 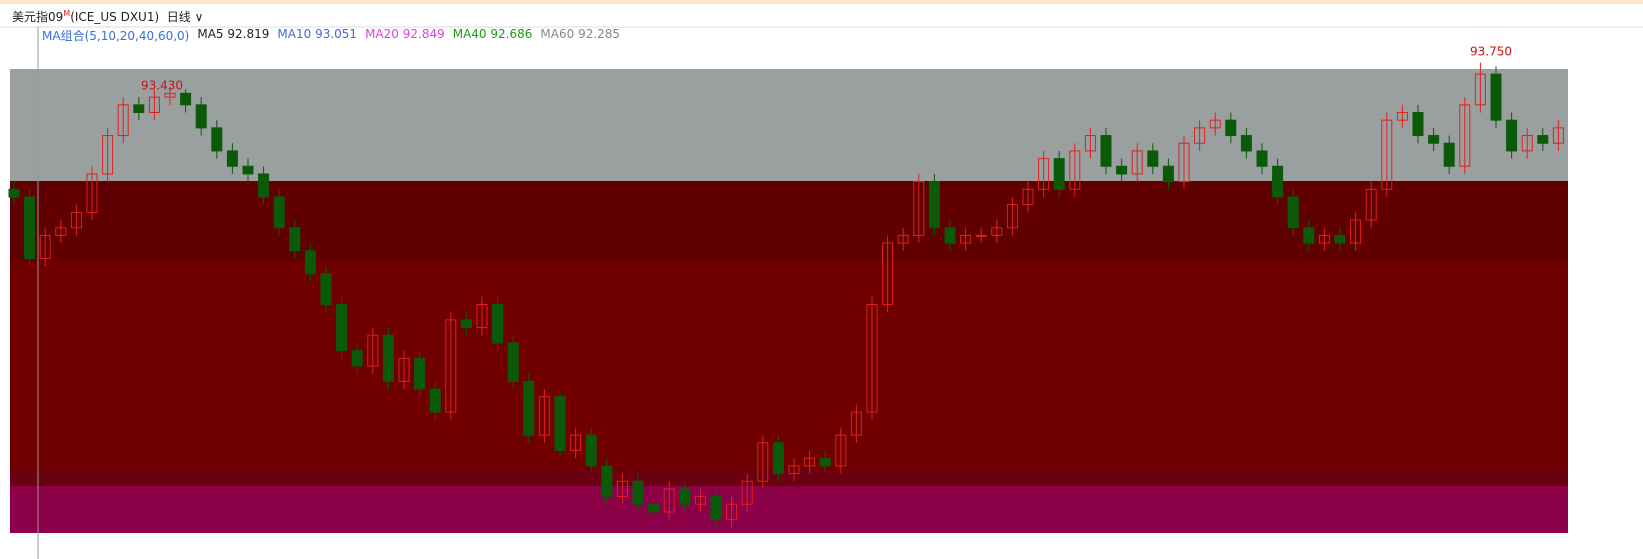 I want to click on ma-name: MA40, so click(x=469, y=34).